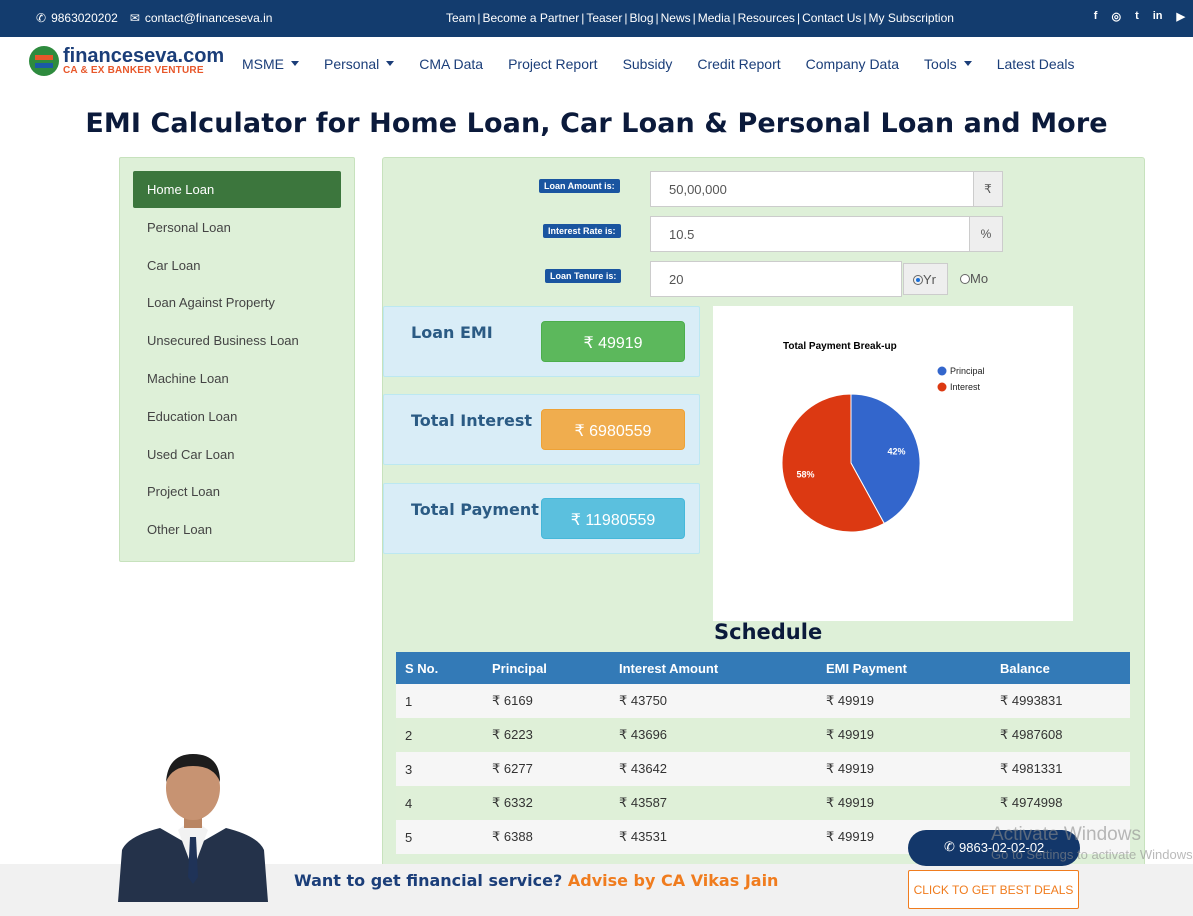  Describe the element at coordinates (546, 769) in the screenshot. I see `table-cell: ₹ 6277` at that location.